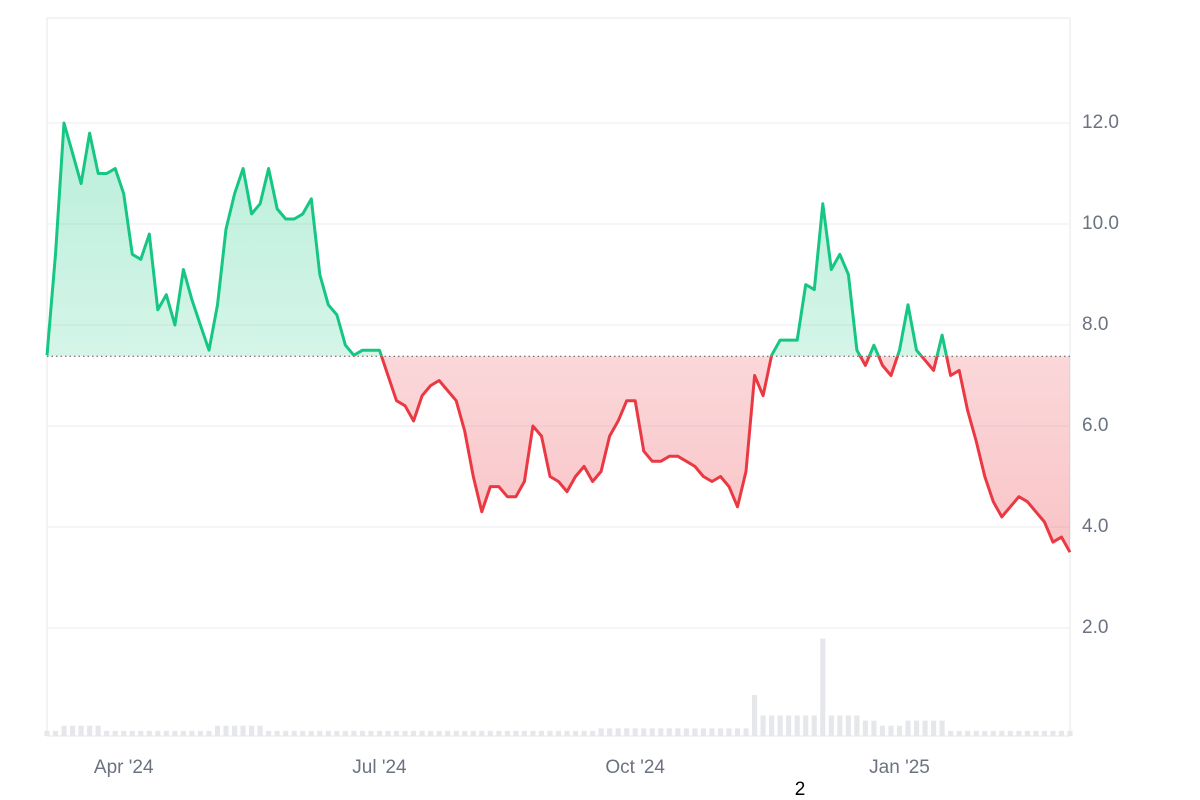  What do you see at coordinates (1095, 425) in the screenshot?
I see `y-tick-label: 6.0` at bounding box center [1095, 425].